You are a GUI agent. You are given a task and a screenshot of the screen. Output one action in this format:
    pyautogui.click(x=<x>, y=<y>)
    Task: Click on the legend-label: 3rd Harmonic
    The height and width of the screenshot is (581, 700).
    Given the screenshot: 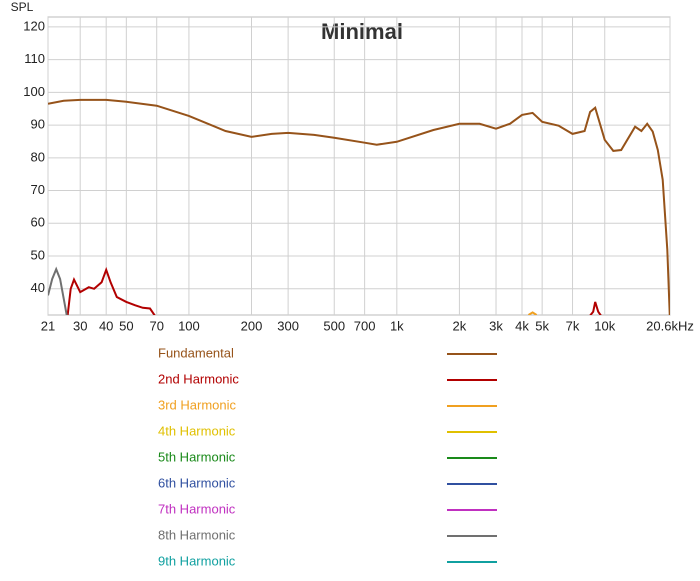 What is the action you would take?
    pyautogui.click(x=197, y=404)
    